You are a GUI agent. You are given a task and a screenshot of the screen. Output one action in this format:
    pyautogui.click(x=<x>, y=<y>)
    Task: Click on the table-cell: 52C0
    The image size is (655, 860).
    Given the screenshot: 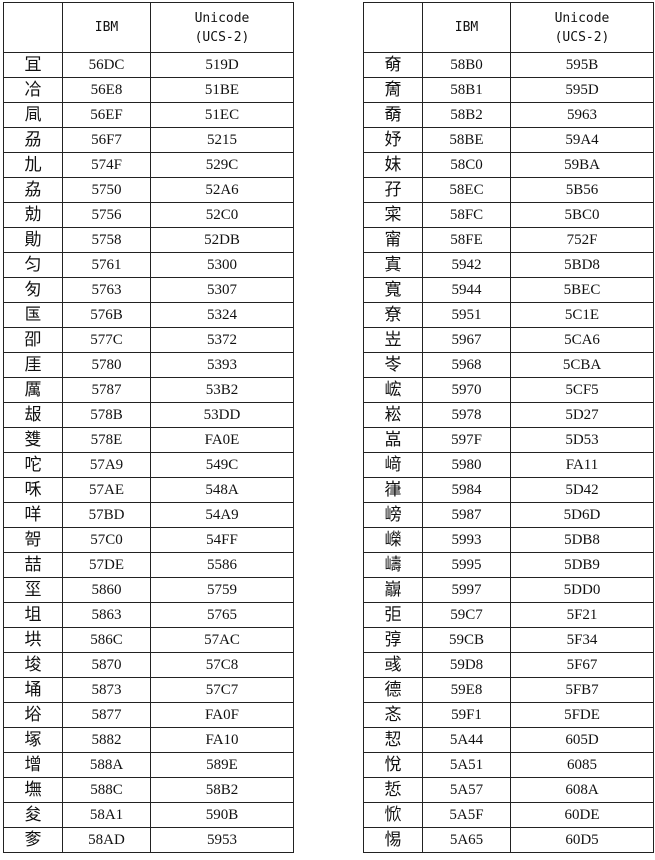 What is the action you would take?
    pyautogui.click(x=222, y=215)
    